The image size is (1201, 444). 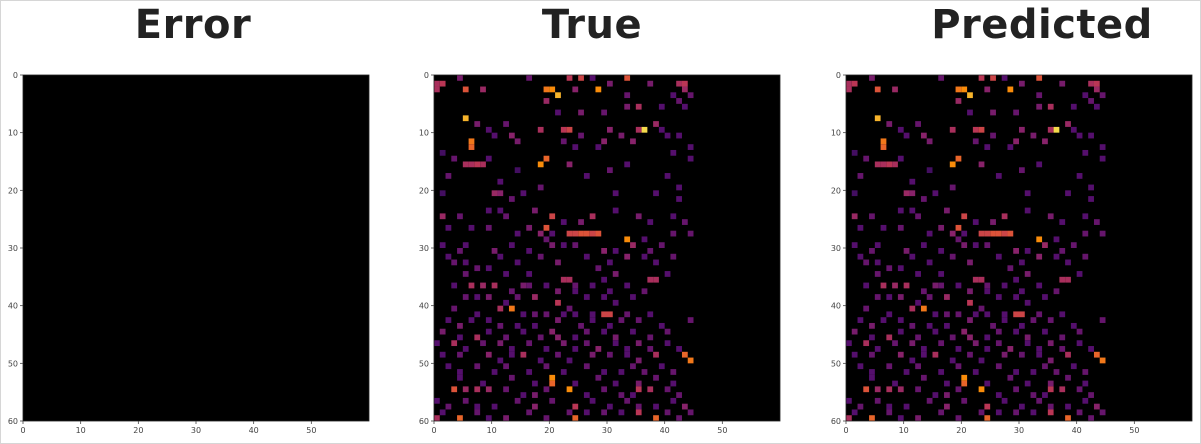 What do you see at coordinates (424, 133) in the screenshot?
I see `y-tick-label: 10` at bounding box center [424, 133].